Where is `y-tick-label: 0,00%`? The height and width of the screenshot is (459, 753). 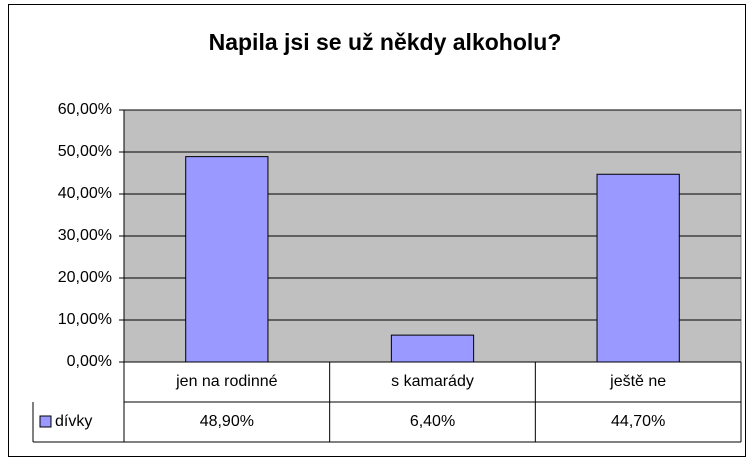
y-tick-label: 0,00% is located at coordinates (89, 361).